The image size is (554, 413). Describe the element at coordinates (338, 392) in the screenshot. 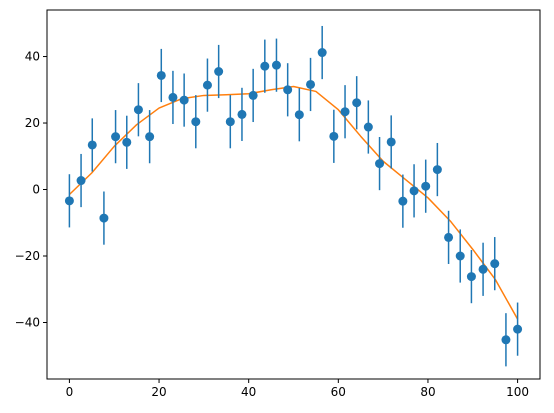

I see `x-tick-label: 60` at that location.